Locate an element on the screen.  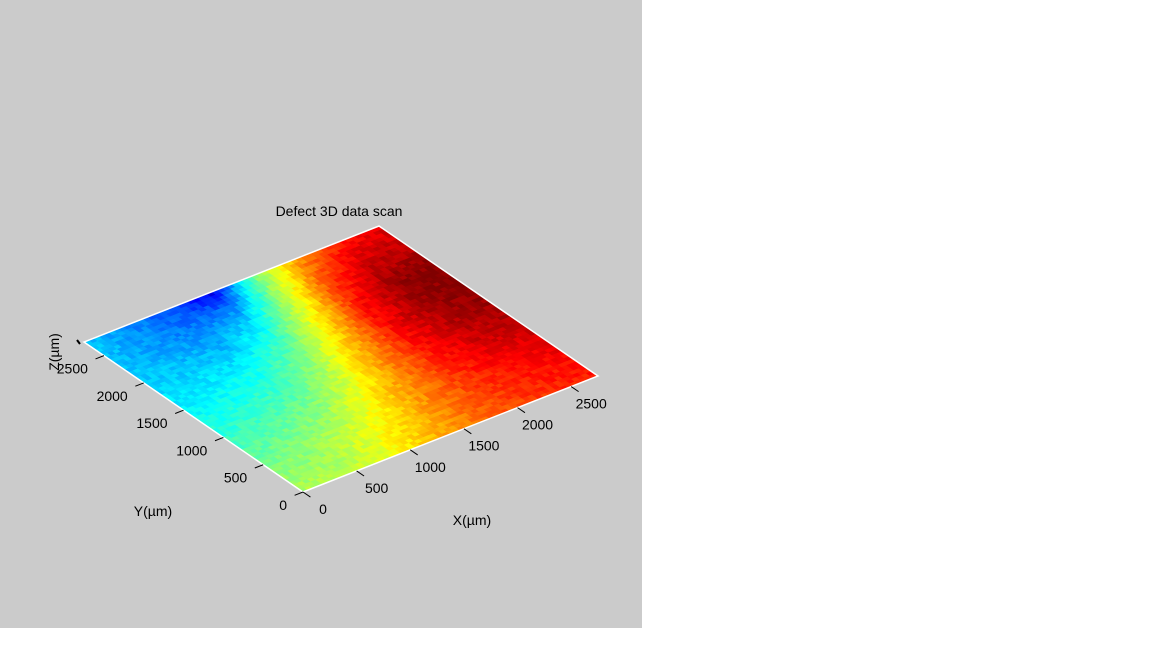
y-tick-label: 0 is located at coordinates (283, 505).